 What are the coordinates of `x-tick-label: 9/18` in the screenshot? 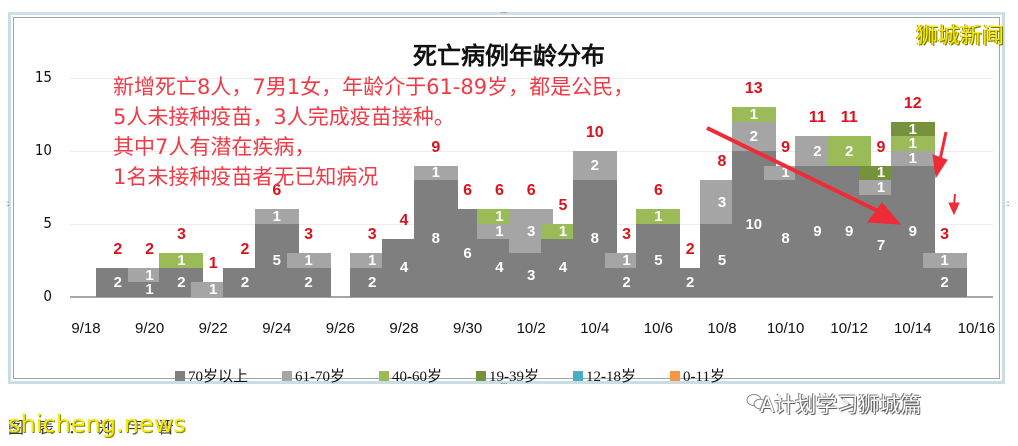 It's located at (86, 328).